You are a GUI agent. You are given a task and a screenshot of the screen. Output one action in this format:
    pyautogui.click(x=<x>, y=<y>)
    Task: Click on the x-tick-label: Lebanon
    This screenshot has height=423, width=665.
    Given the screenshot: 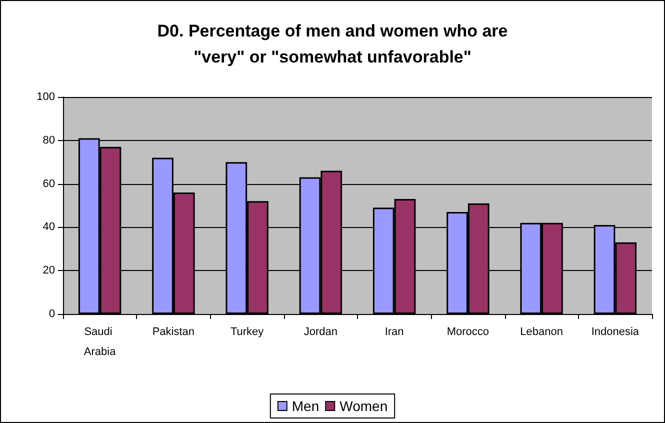 What is the action you would take?
    pyautogui.click(x=541, y=332)
    